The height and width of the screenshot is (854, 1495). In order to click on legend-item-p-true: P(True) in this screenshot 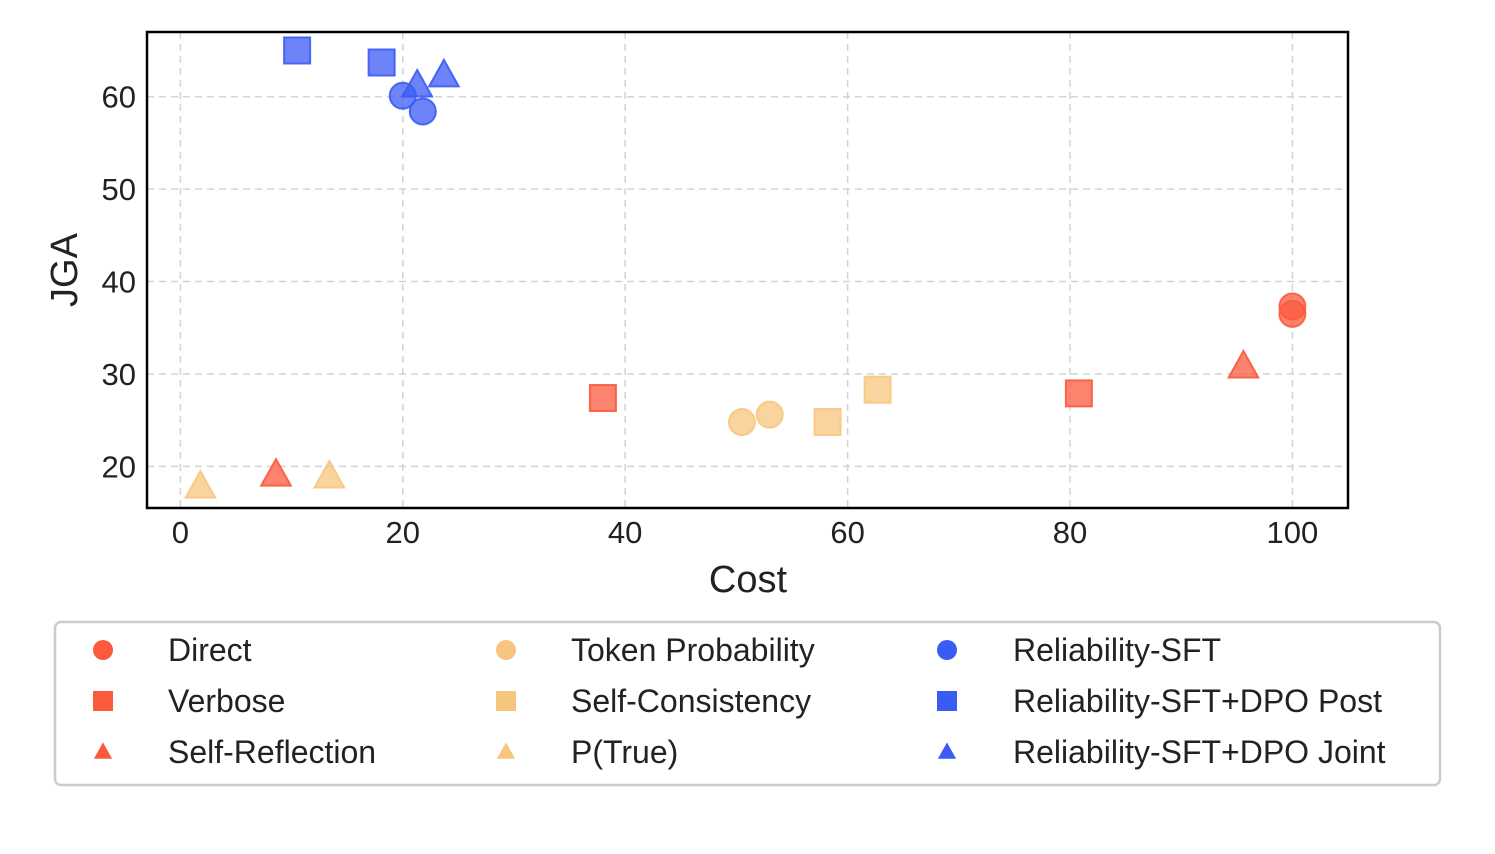, I will do `click(587, 752)`.